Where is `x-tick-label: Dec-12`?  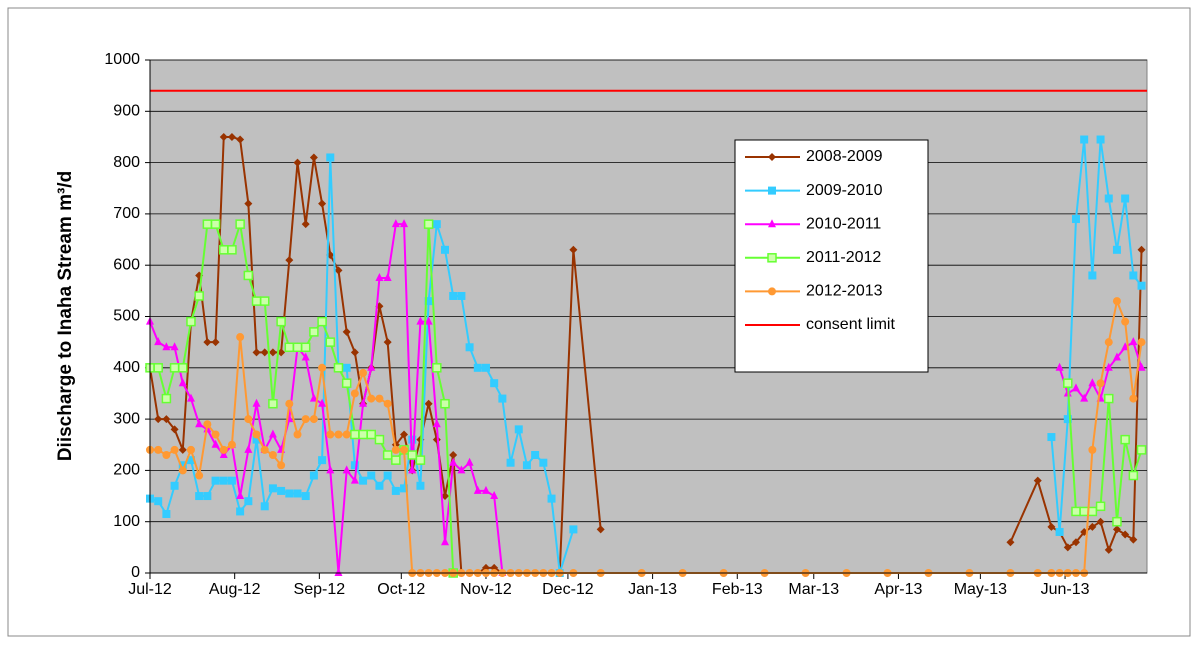
x-tick-label: Dec-12 is located at coordinates (568, 589).